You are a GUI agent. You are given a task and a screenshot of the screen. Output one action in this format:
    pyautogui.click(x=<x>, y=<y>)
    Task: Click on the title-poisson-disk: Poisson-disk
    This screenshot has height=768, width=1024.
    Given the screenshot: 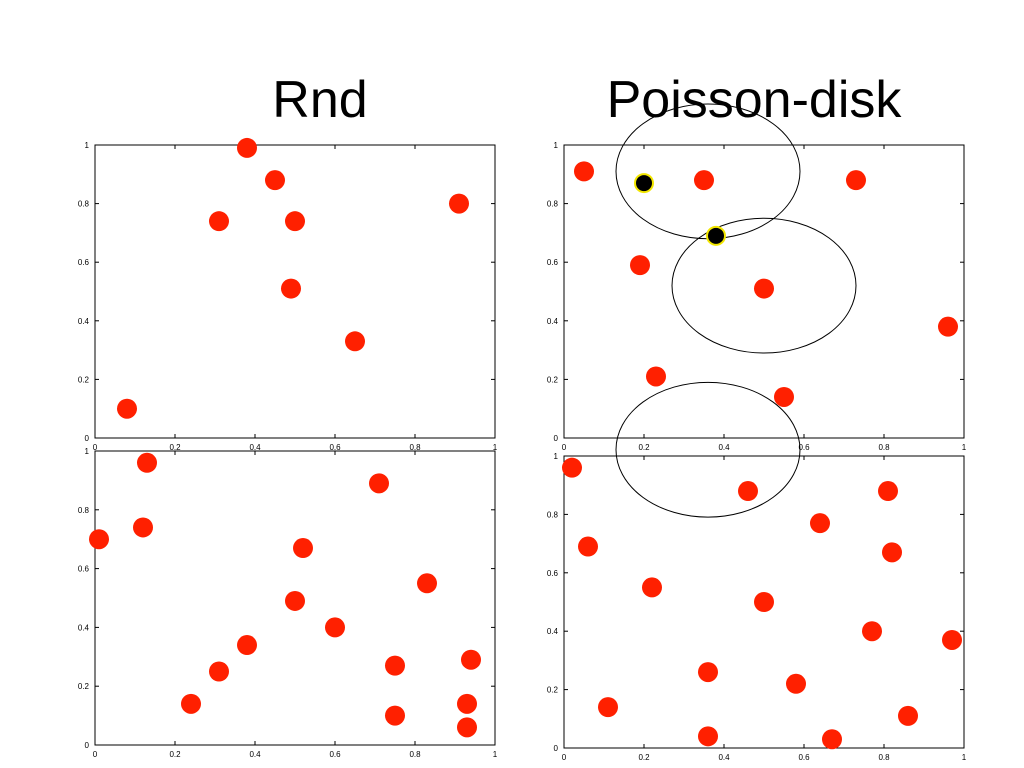 What is the action you would take?
    pyautogui.click(x=755, y=100)
    